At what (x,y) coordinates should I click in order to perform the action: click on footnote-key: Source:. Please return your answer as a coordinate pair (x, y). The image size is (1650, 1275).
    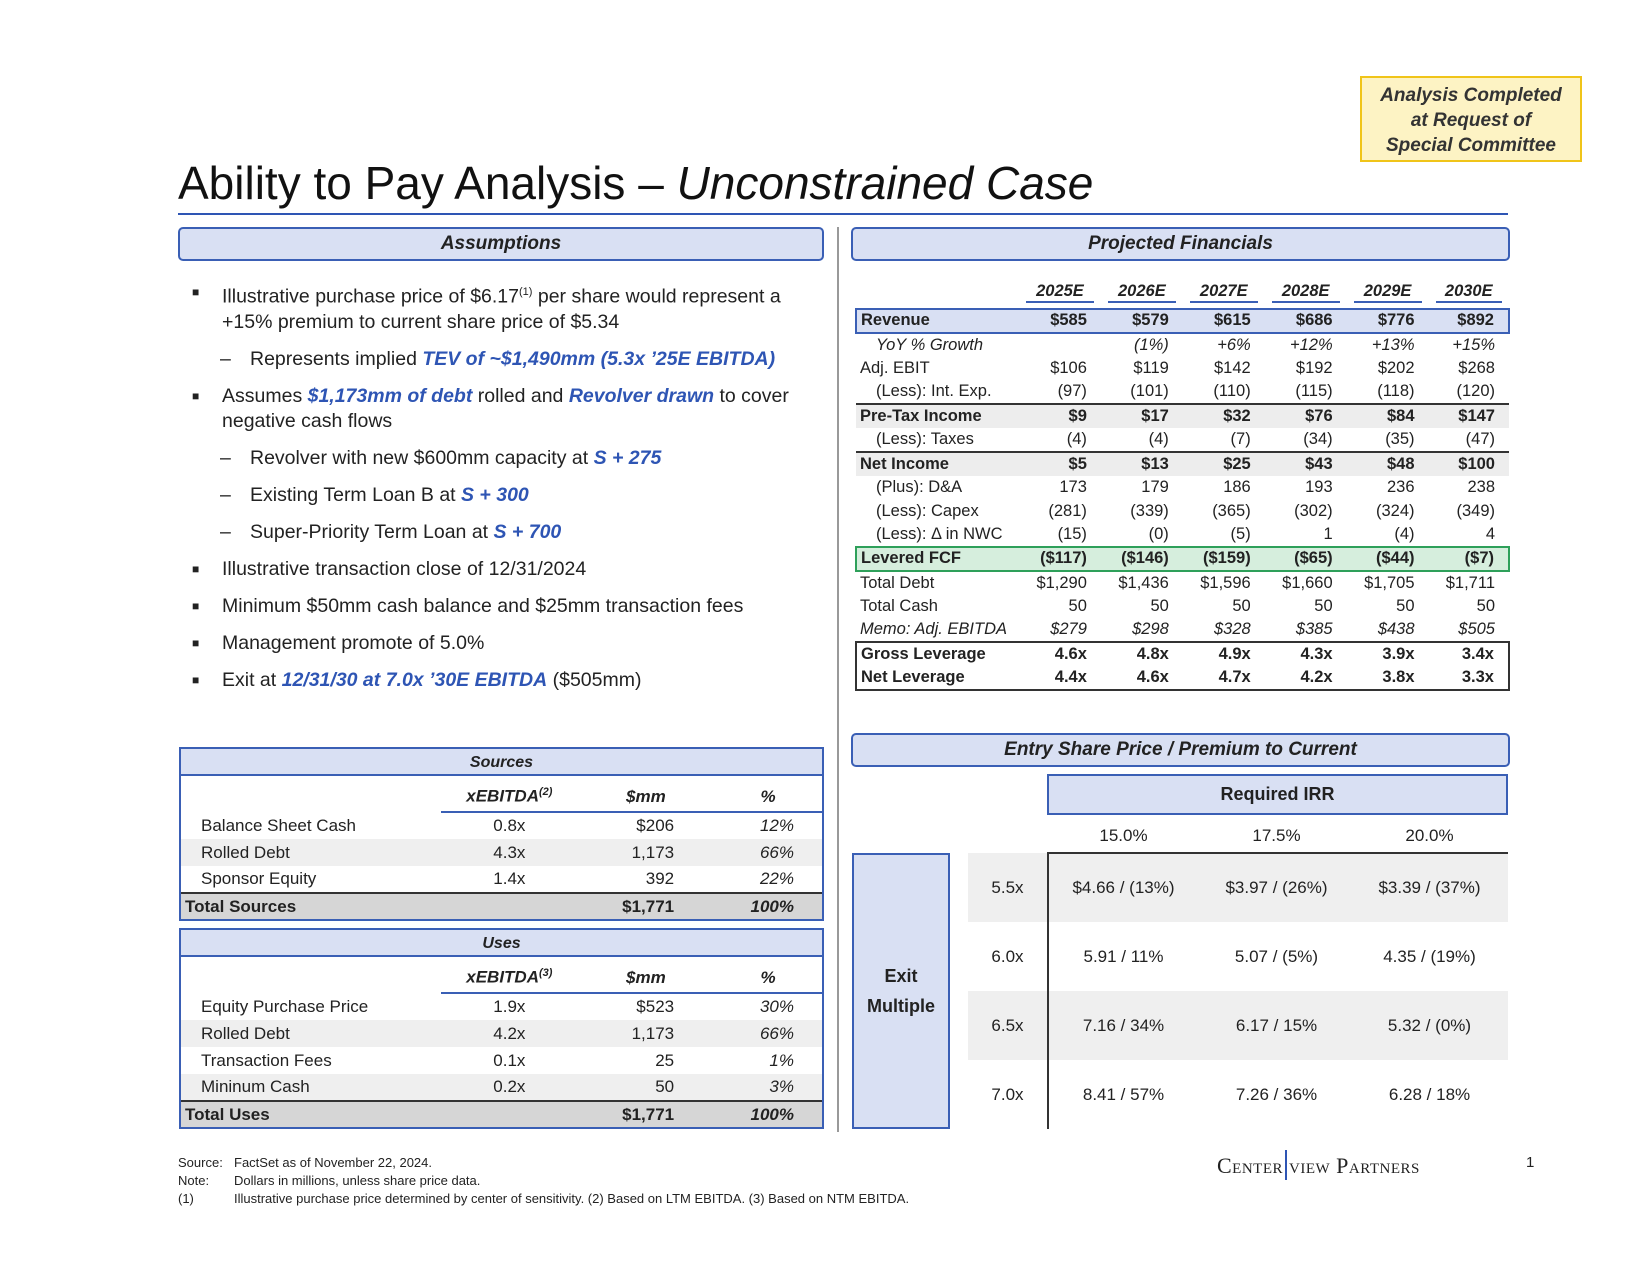
    Looking at the image, I should click on (200, 1162).